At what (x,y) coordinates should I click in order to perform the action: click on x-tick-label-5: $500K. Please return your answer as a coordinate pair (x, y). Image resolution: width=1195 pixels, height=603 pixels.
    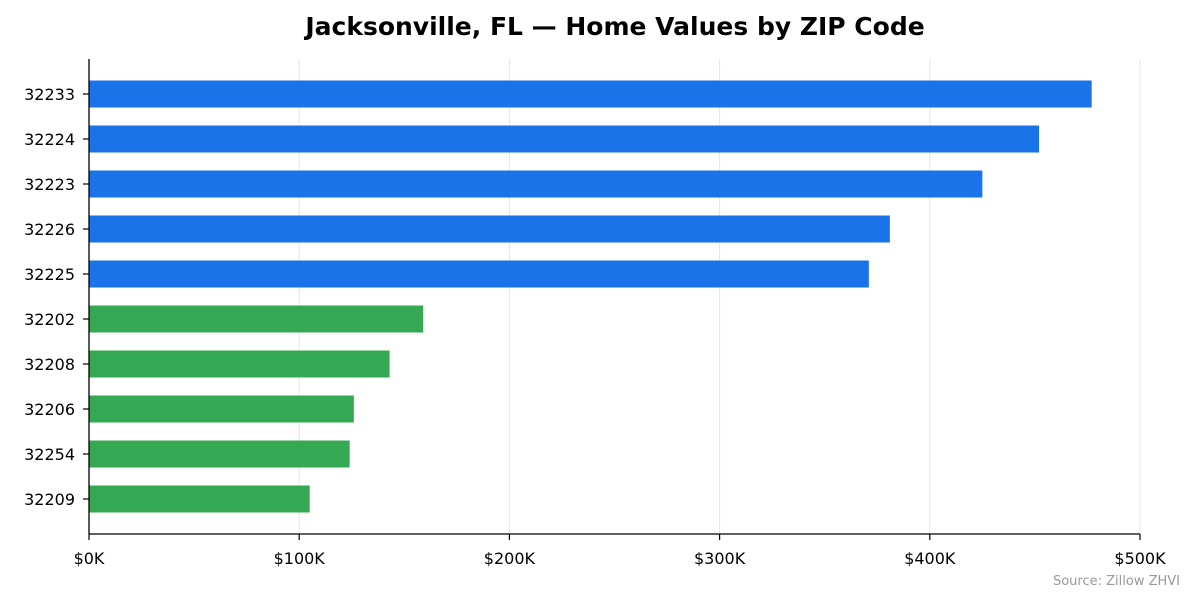
    Looking at the image, I should click on (1140, 558).